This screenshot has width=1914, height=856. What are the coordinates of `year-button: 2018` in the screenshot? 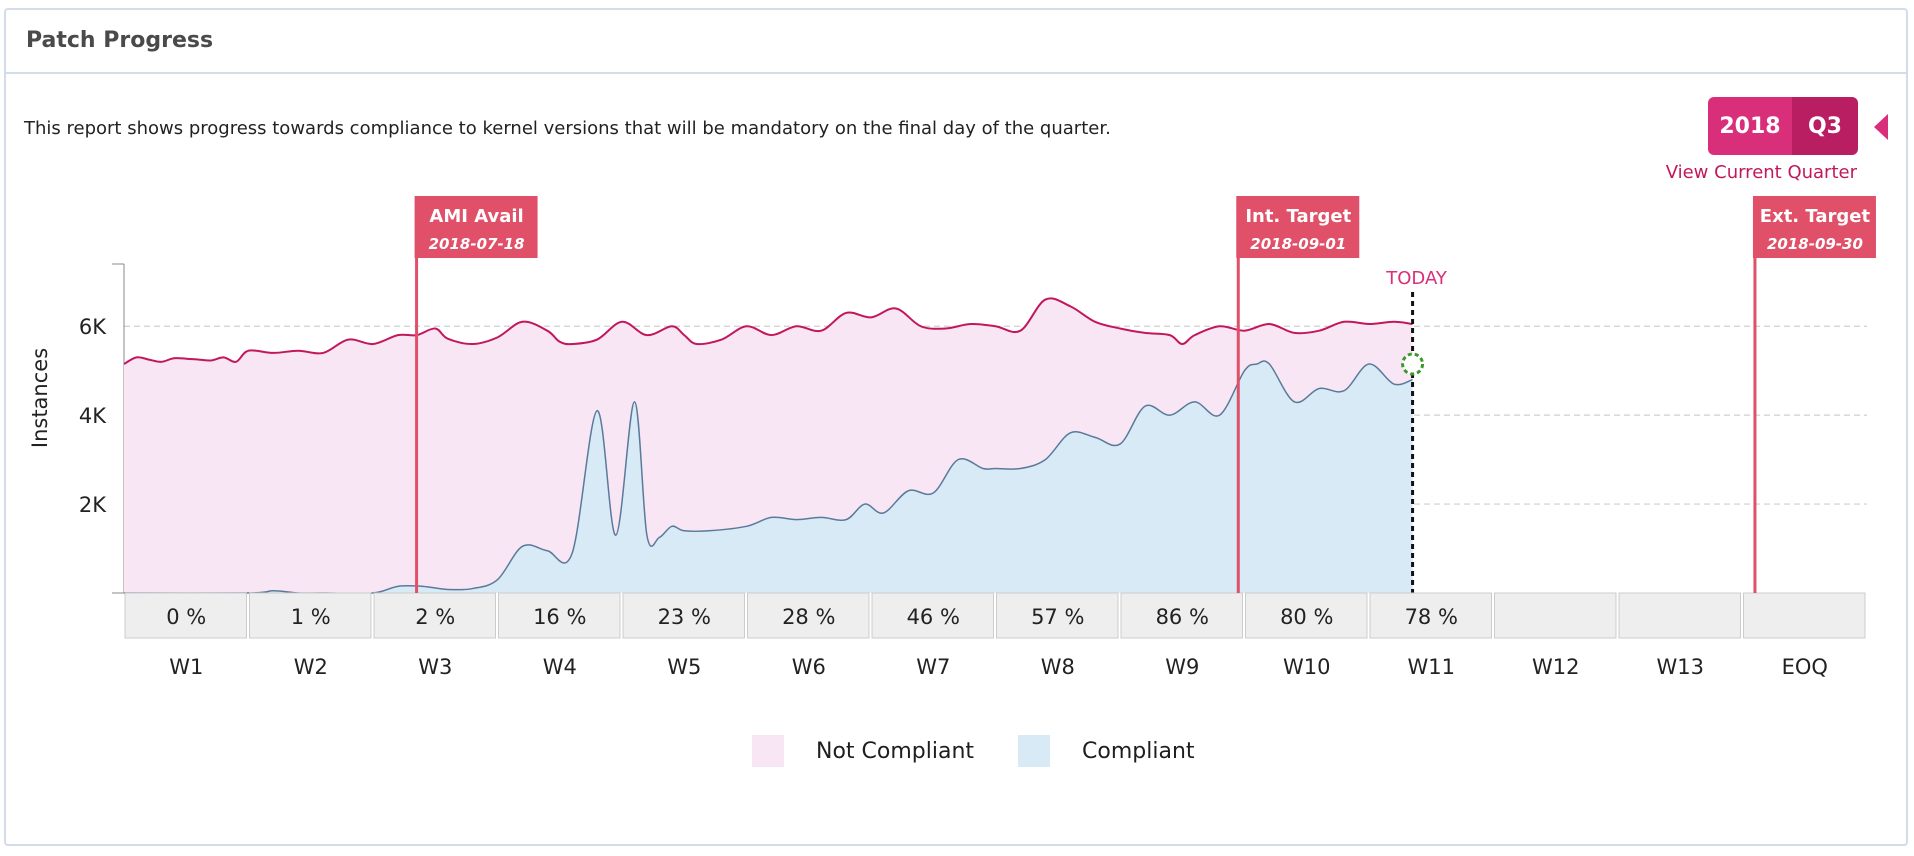 It's located at (1750, 126).